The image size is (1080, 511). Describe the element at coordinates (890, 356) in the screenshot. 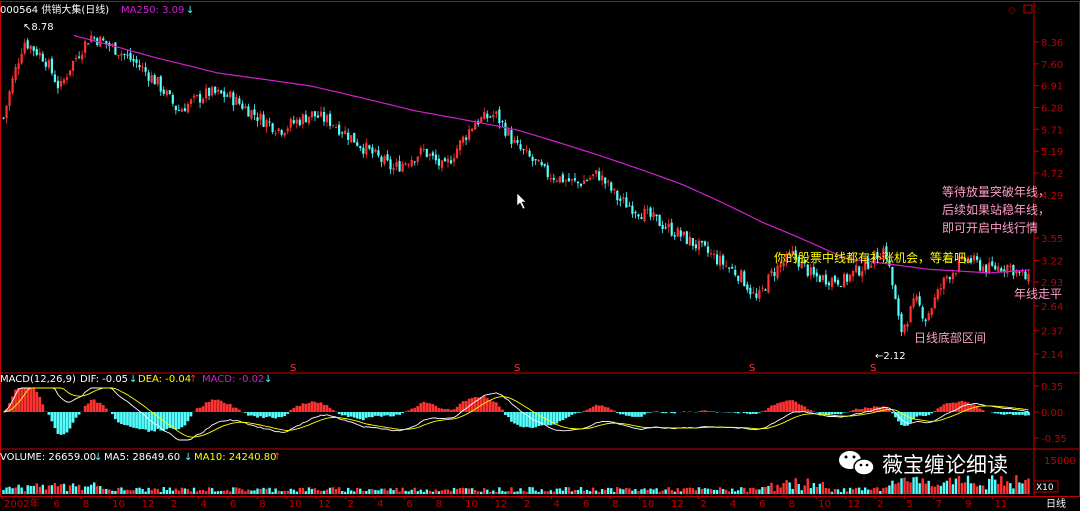

I see `low-price-mark: ←2.12` at that location.